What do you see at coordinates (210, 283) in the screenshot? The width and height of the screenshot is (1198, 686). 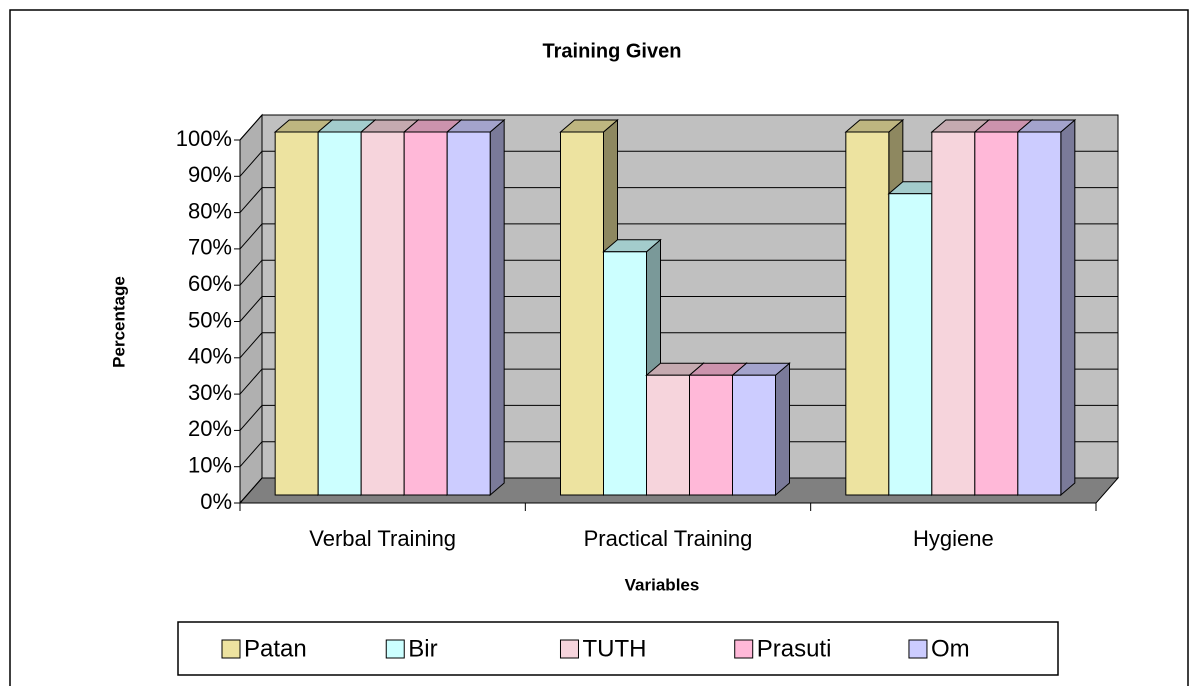 I see `y-tick-label: 60%` at bounding box center [210, 283].